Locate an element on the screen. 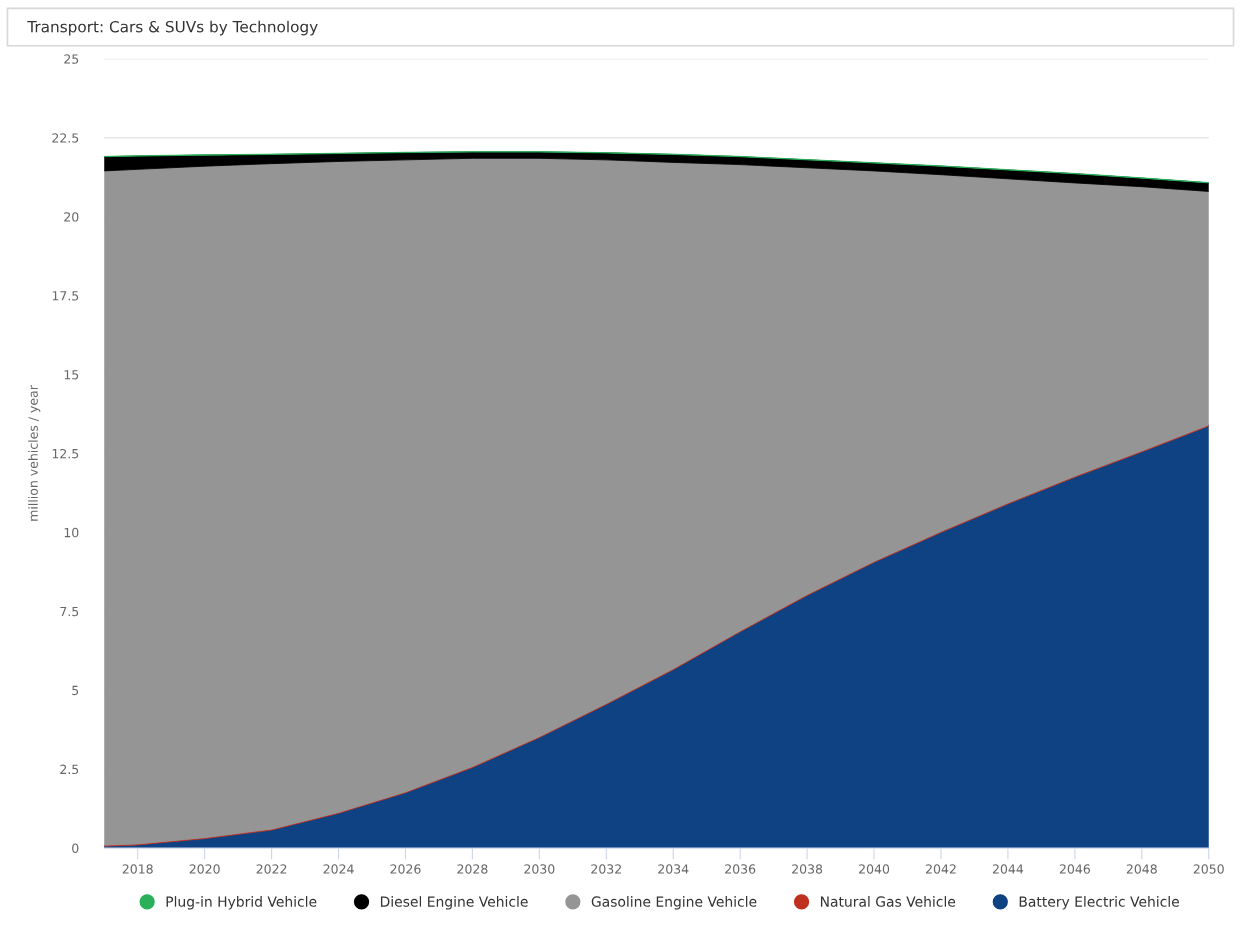  y-tick-label: 12.5 is located at coordinates (65, 453).